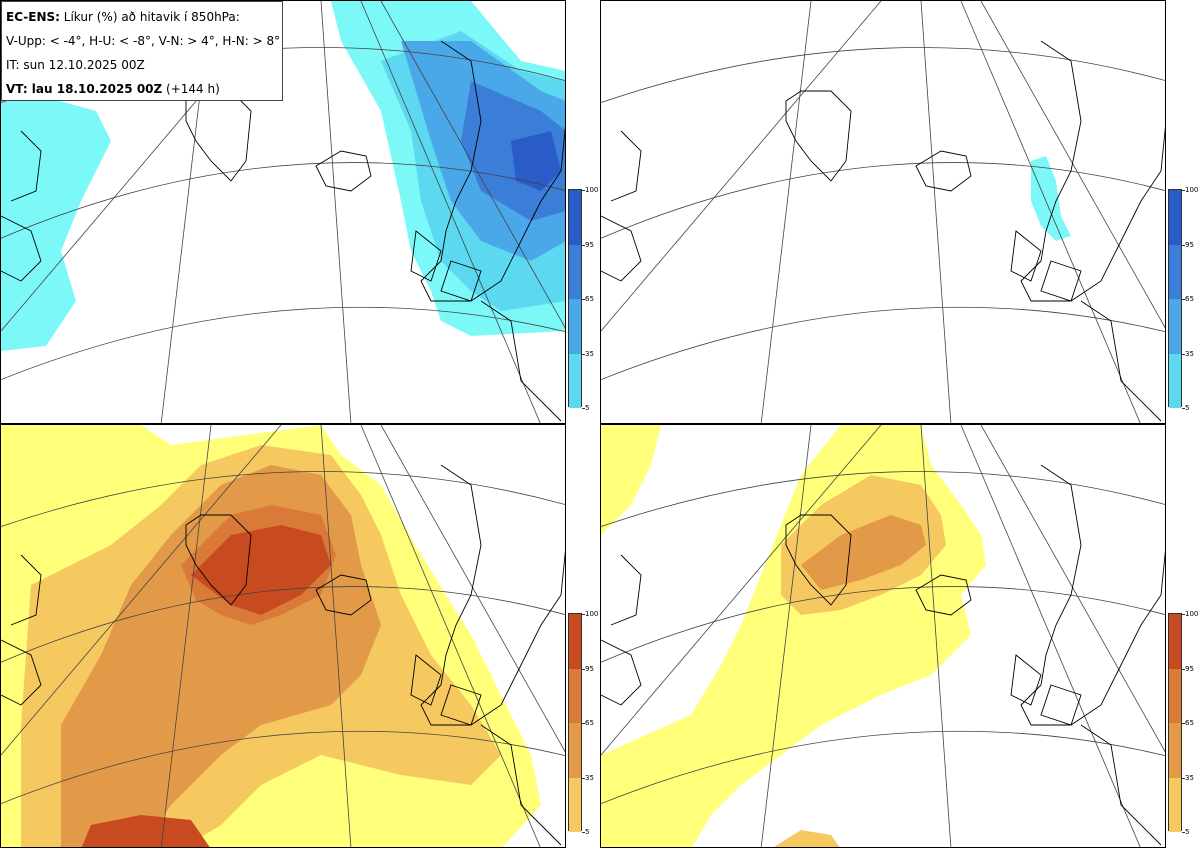 Image resolution: width=1200 pixels, height=848 pixels. I want to click on valid-time: VT: lau 18.10.2025 00Z, so click(84, 89).